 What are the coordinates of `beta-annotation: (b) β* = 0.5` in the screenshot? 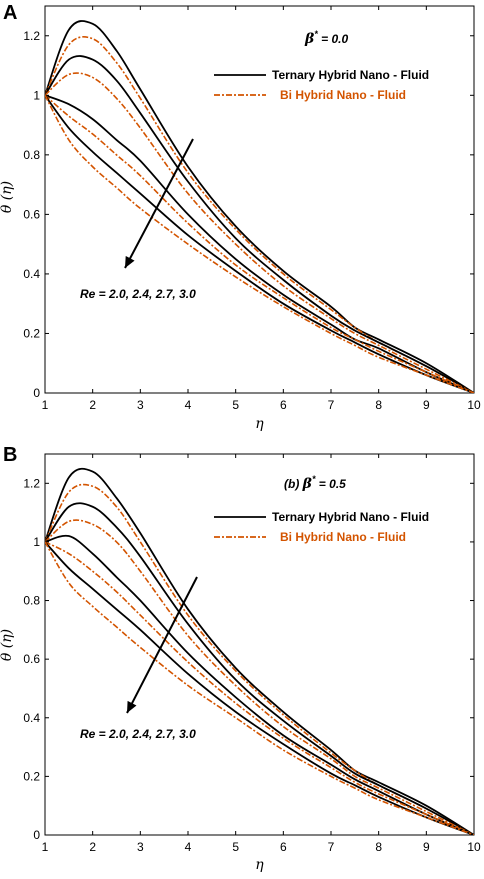 It's located at (315, 483).